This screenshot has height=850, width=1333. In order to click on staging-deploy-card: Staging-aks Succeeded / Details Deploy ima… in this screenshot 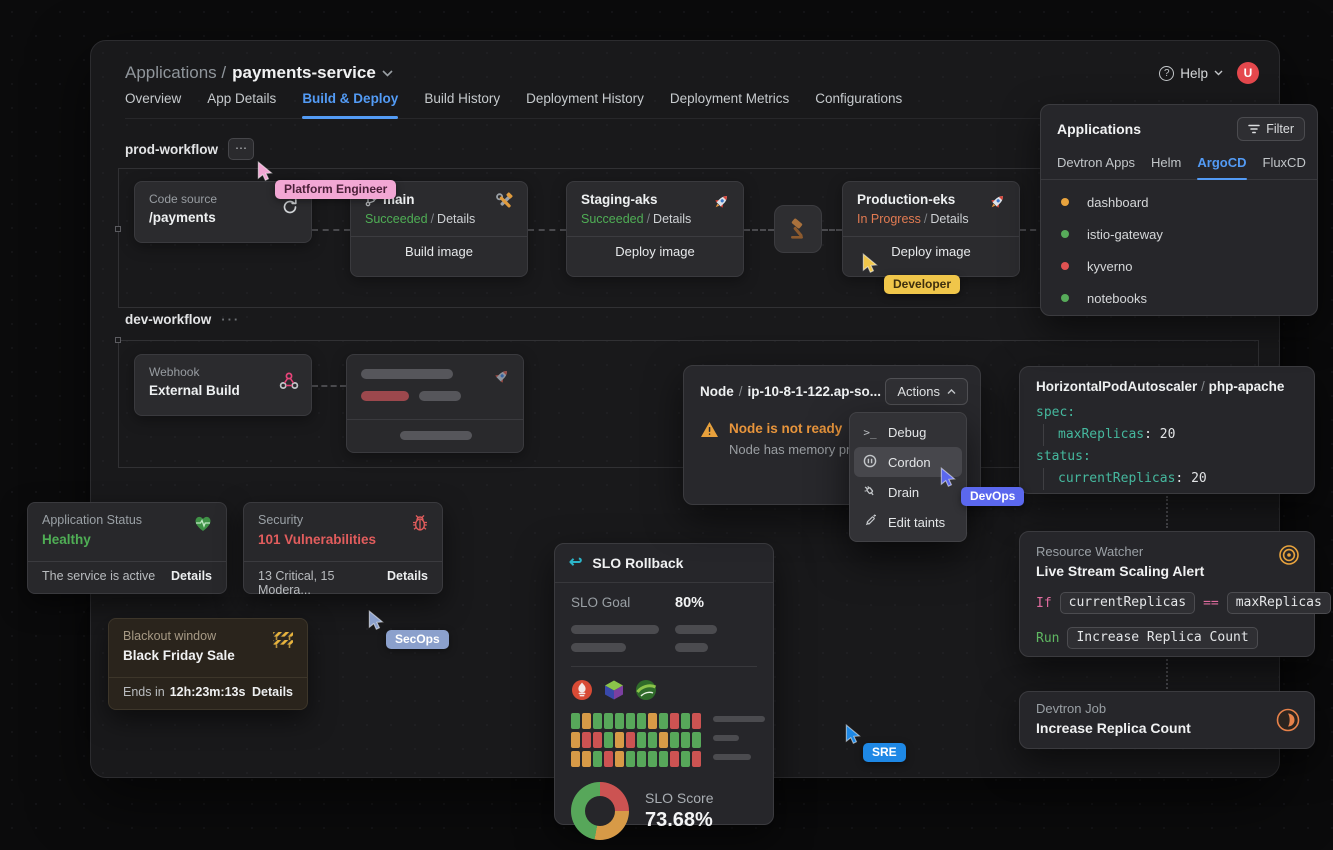, I will do `click(655, 229)`.